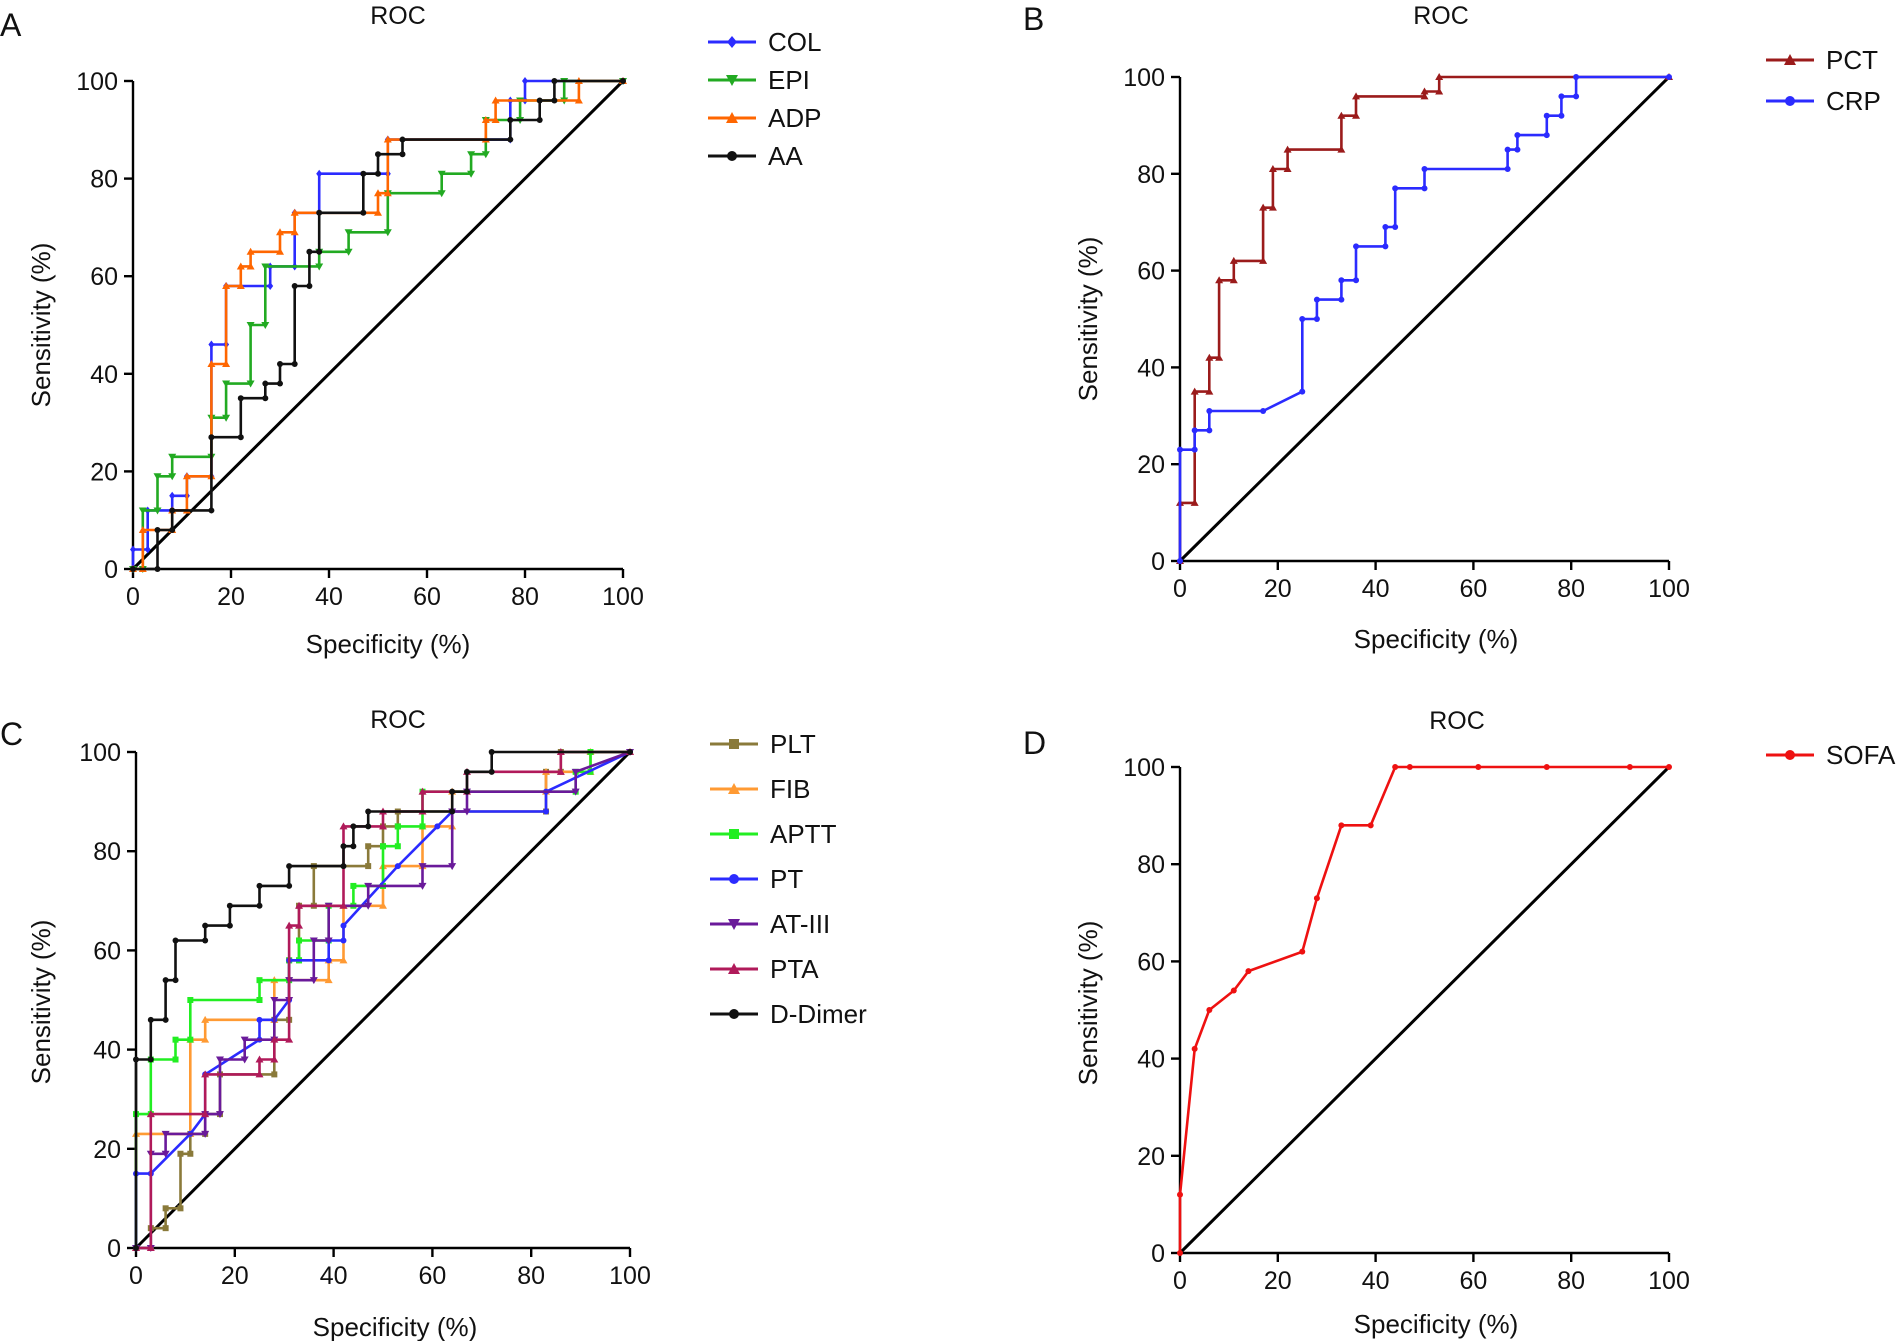 The width and height of the screenshot is (1904, 1341). I want to click on legend-label-pt: PT, so click(786, 879).